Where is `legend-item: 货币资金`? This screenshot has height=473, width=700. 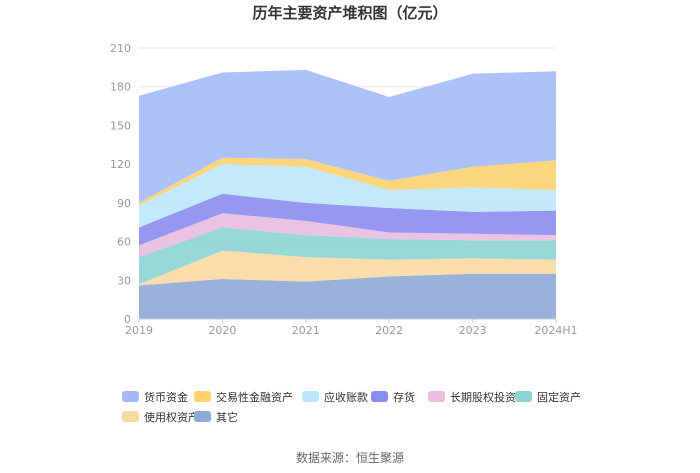 legend-item: 货币资金 is located at coordinates (155, 397).